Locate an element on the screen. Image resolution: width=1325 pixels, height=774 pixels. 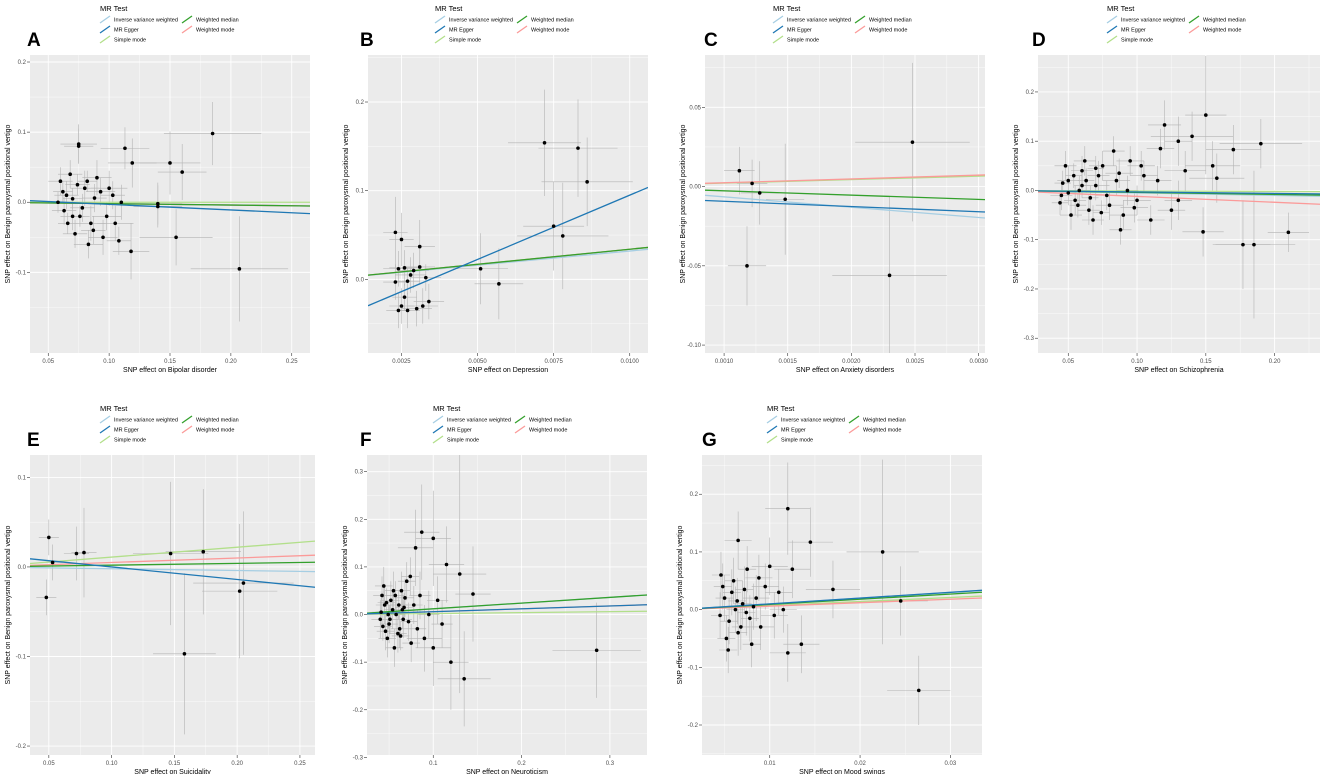
x-tick-label: 0.0025 is located at coordinates (401, 362).